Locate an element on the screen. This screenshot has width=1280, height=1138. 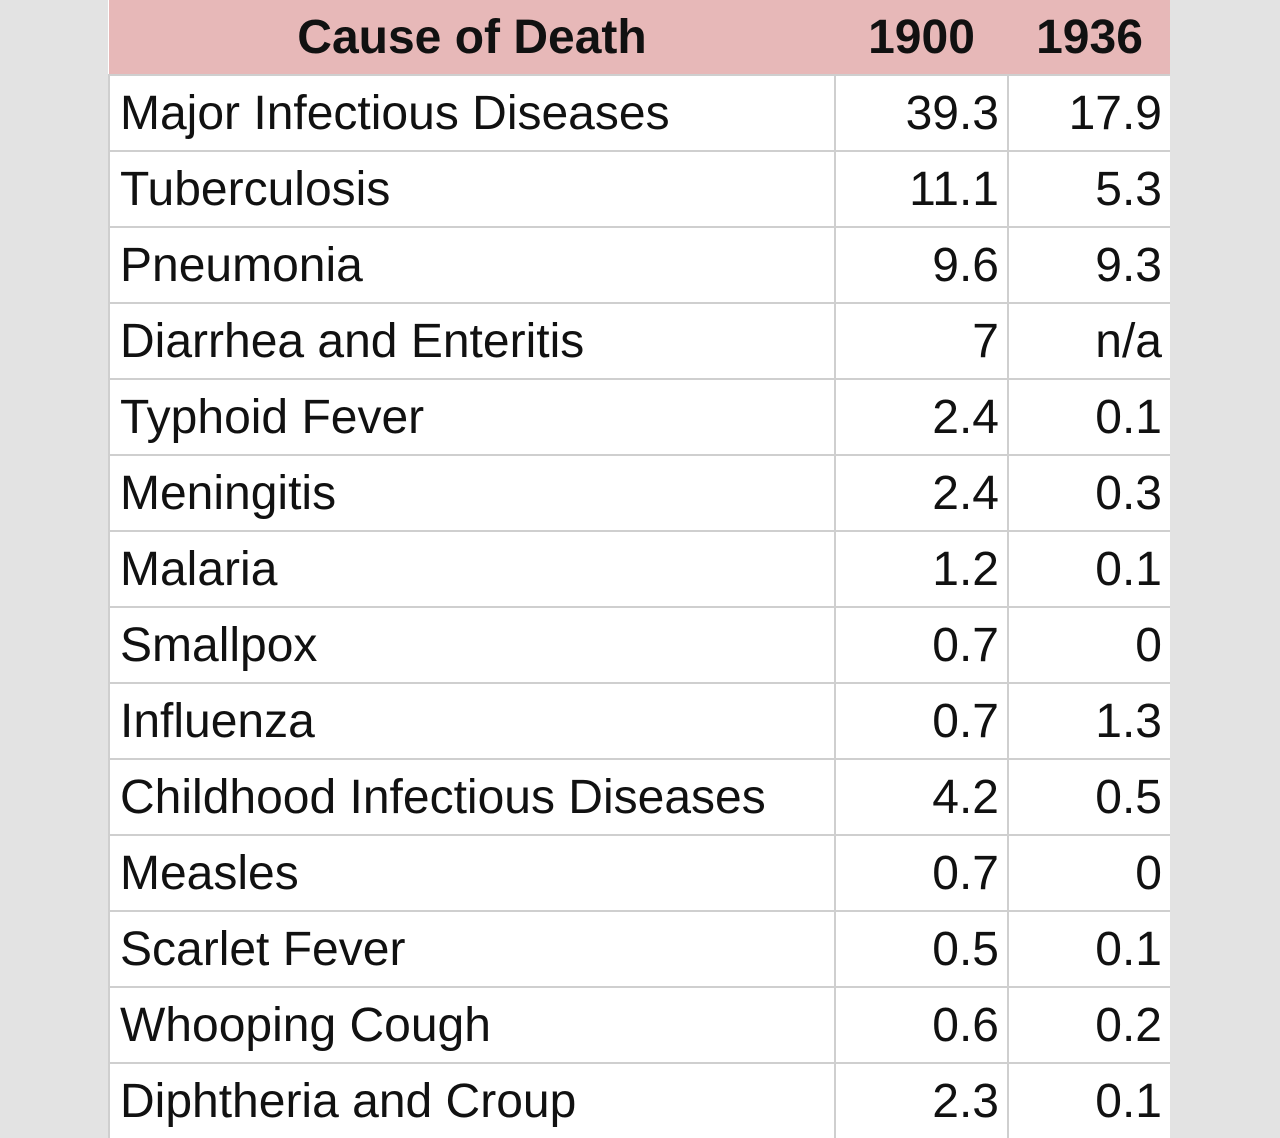
table-row: Smallpox 0.7 0 is located at coordinates (639, 644).